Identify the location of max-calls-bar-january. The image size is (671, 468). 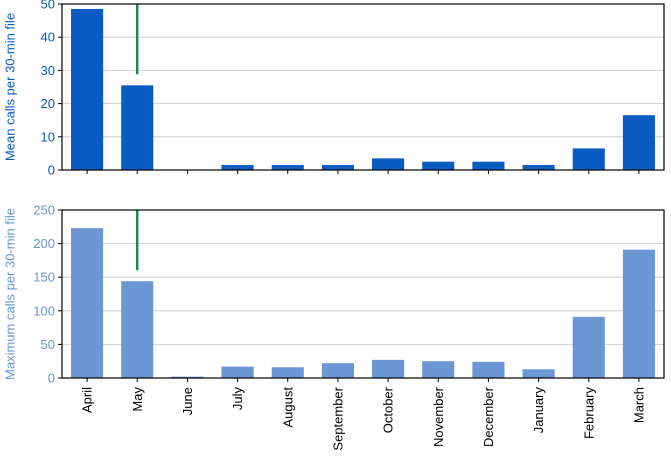
(538, 373).